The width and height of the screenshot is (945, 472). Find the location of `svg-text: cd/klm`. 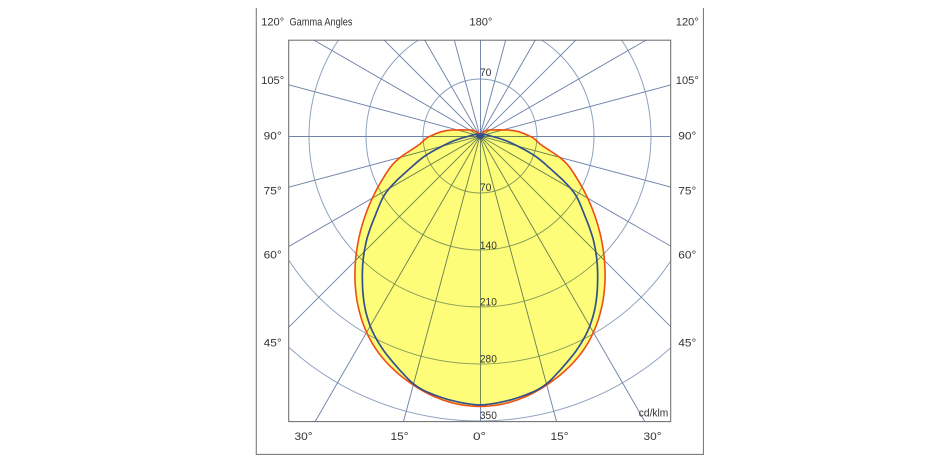

svg-text: cd/klm is located at coordinates (654, 413).